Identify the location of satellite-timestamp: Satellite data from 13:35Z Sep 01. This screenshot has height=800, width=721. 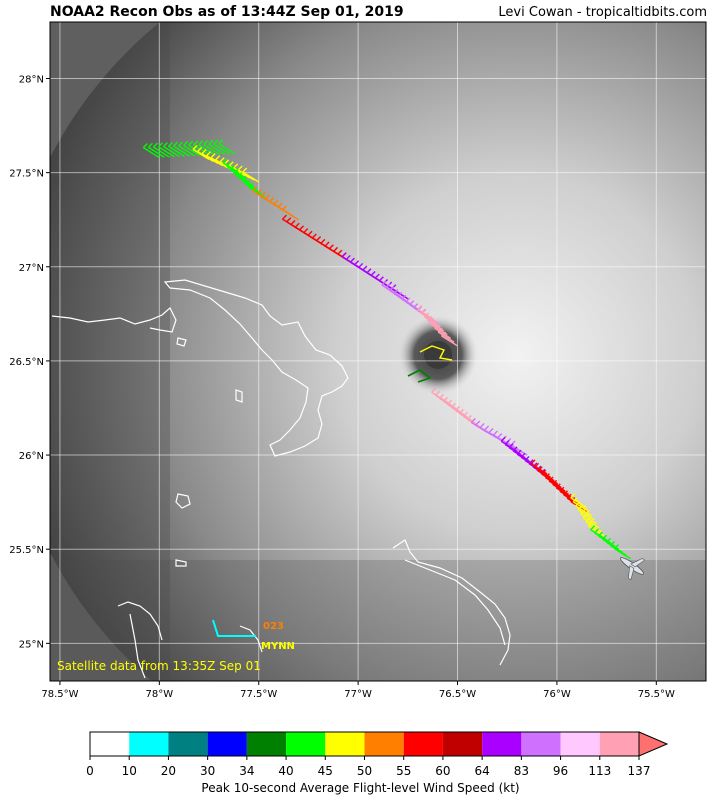
(159, 666).